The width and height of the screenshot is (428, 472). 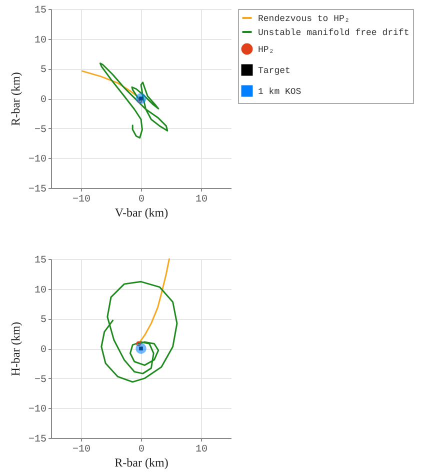 What do you see at coordinates (15, 99) in the screenshot?
I see `y-axis-title: R-bar (km)` at bounding box center [15, 99].